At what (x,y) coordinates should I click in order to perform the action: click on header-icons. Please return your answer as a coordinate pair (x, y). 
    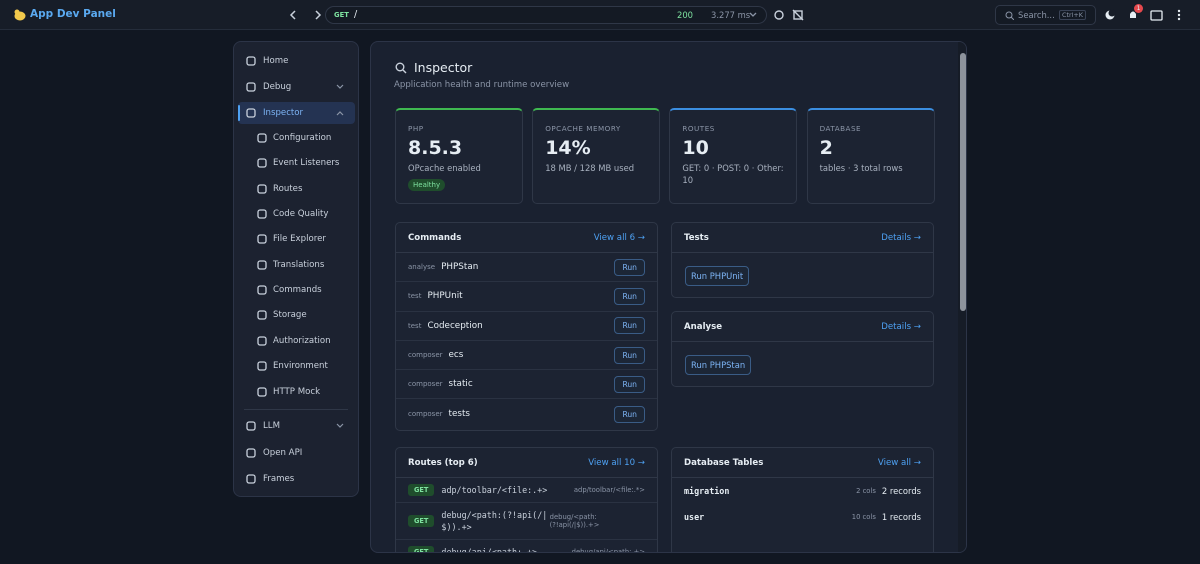
    Looking at the image, I should click on (1146, 15).